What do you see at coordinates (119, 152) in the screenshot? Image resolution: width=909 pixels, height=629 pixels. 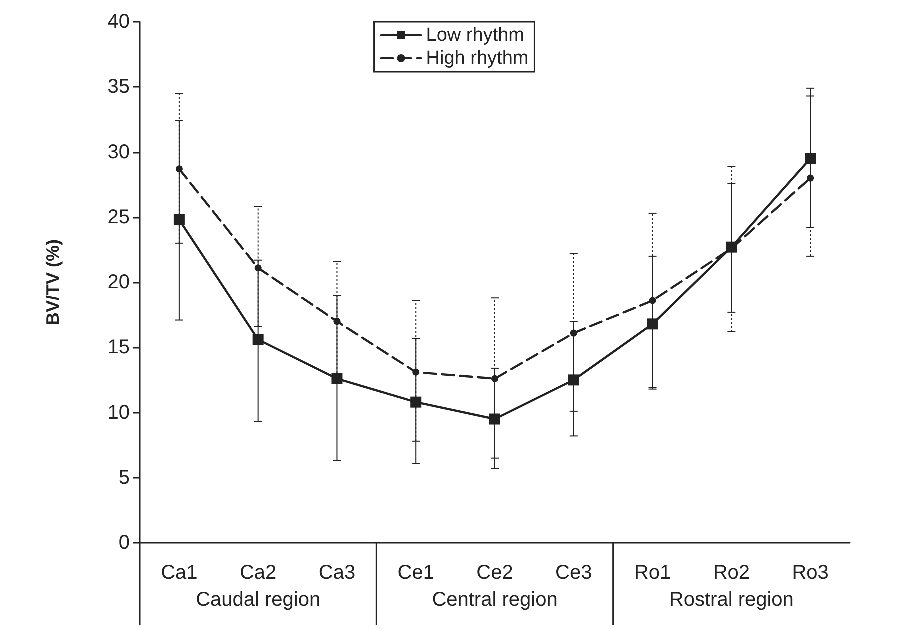 I see `y-tick-label: 30` at bounding box center [119, 152].